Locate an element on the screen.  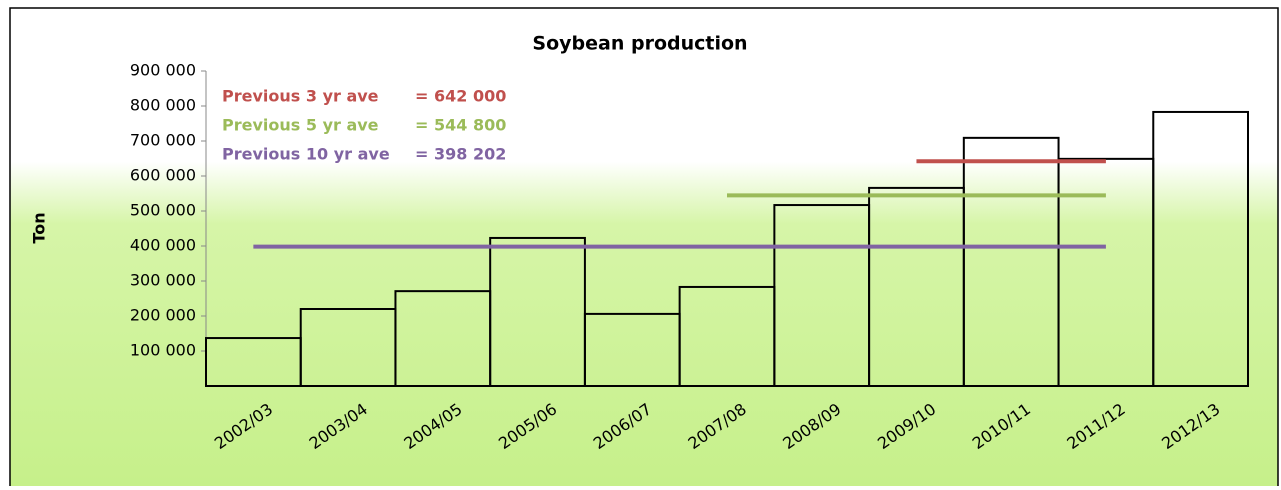
legend-value: = 398 202 is located at coordinates (460, 154).